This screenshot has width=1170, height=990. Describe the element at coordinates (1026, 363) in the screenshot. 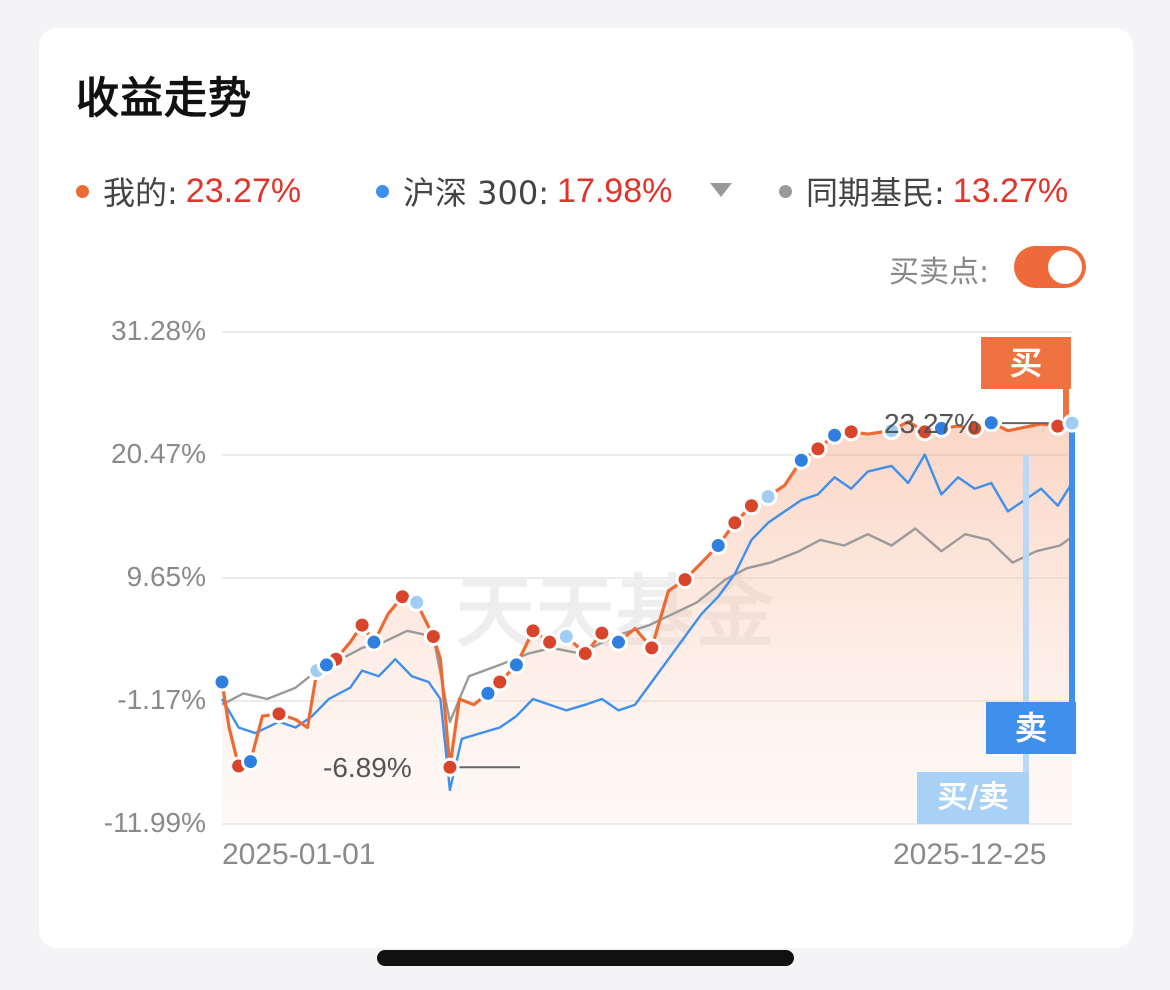

I see `buy-tag: 买` at that location.